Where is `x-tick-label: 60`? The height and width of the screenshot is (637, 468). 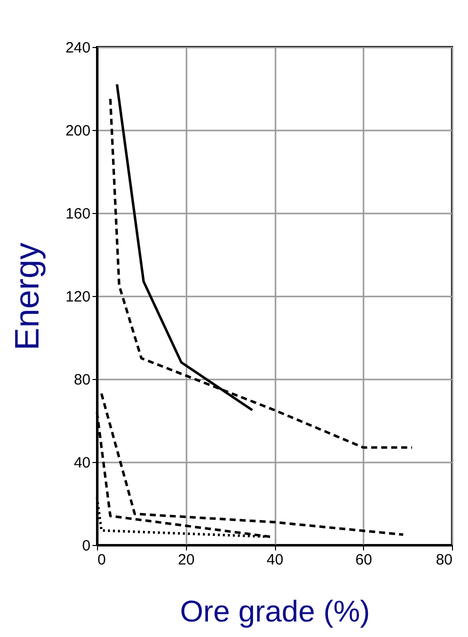 x-tick-label: 60 is located at coordinates (363, 560).